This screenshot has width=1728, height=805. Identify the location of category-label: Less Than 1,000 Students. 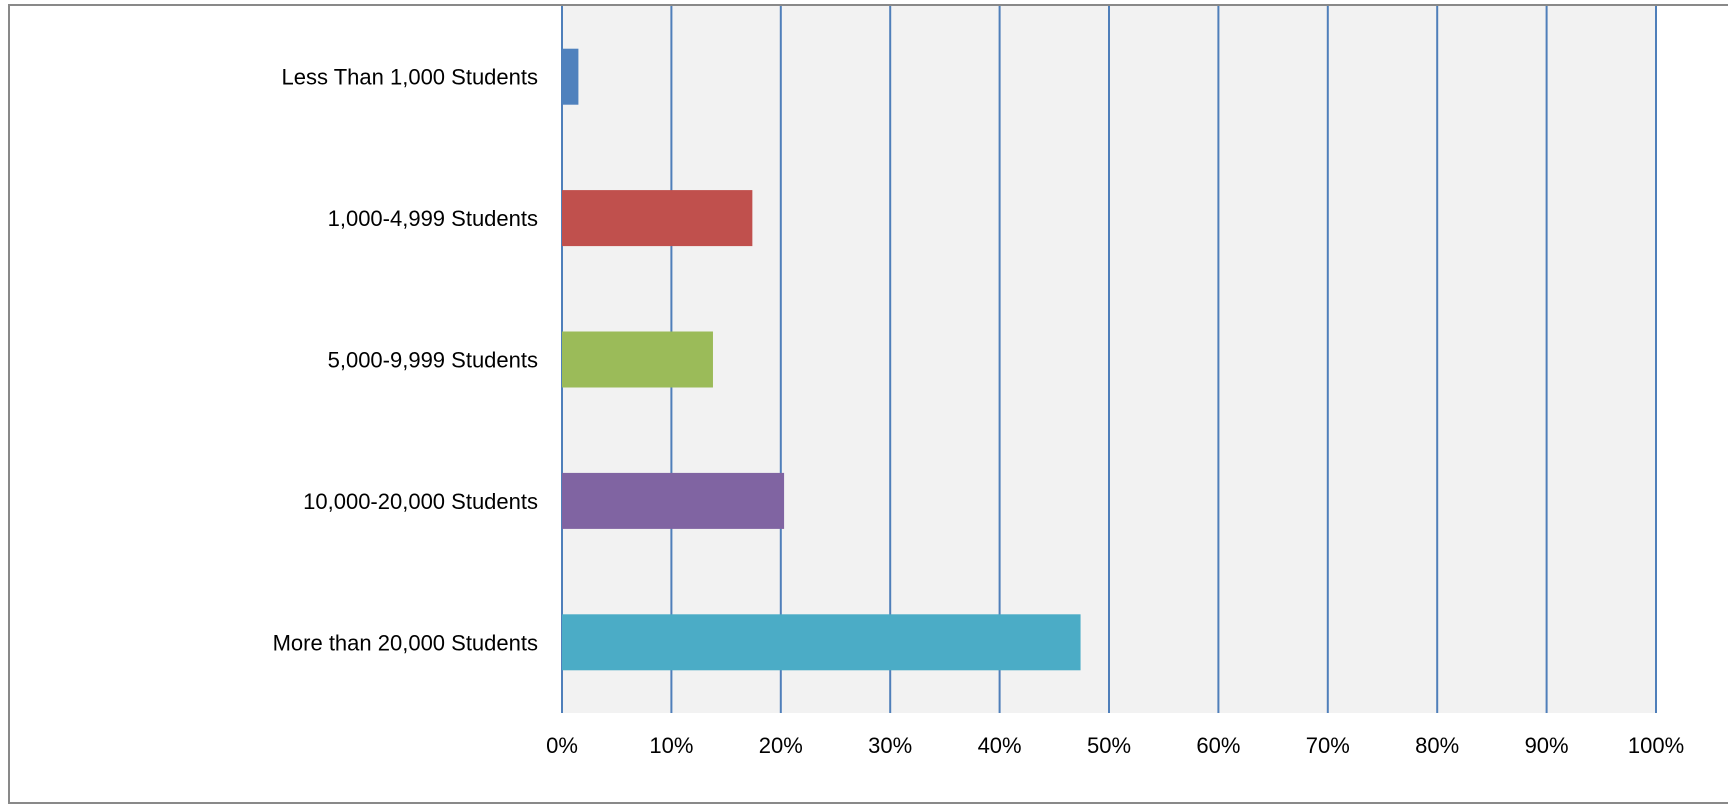
(410, 77).